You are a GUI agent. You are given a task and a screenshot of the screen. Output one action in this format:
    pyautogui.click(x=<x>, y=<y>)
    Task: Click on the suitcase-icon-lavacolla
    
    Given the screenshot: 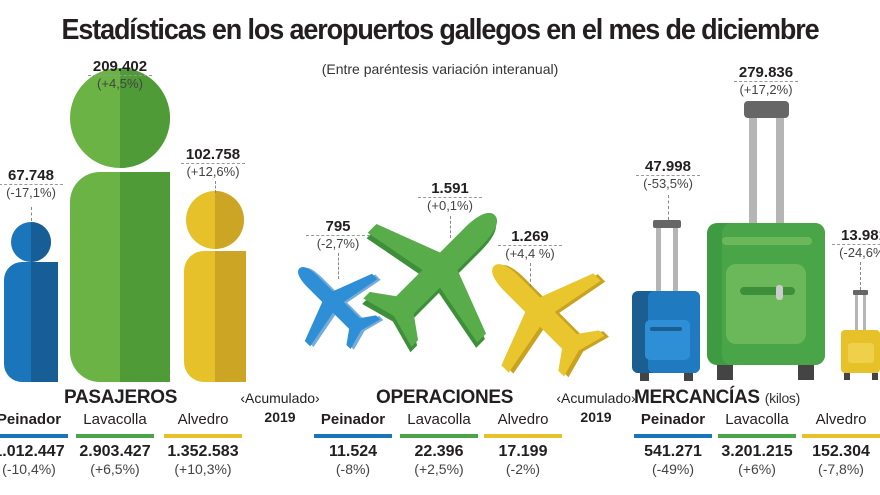 What is the action you would take?
    pyautogui.click(x=766, y=240)
    